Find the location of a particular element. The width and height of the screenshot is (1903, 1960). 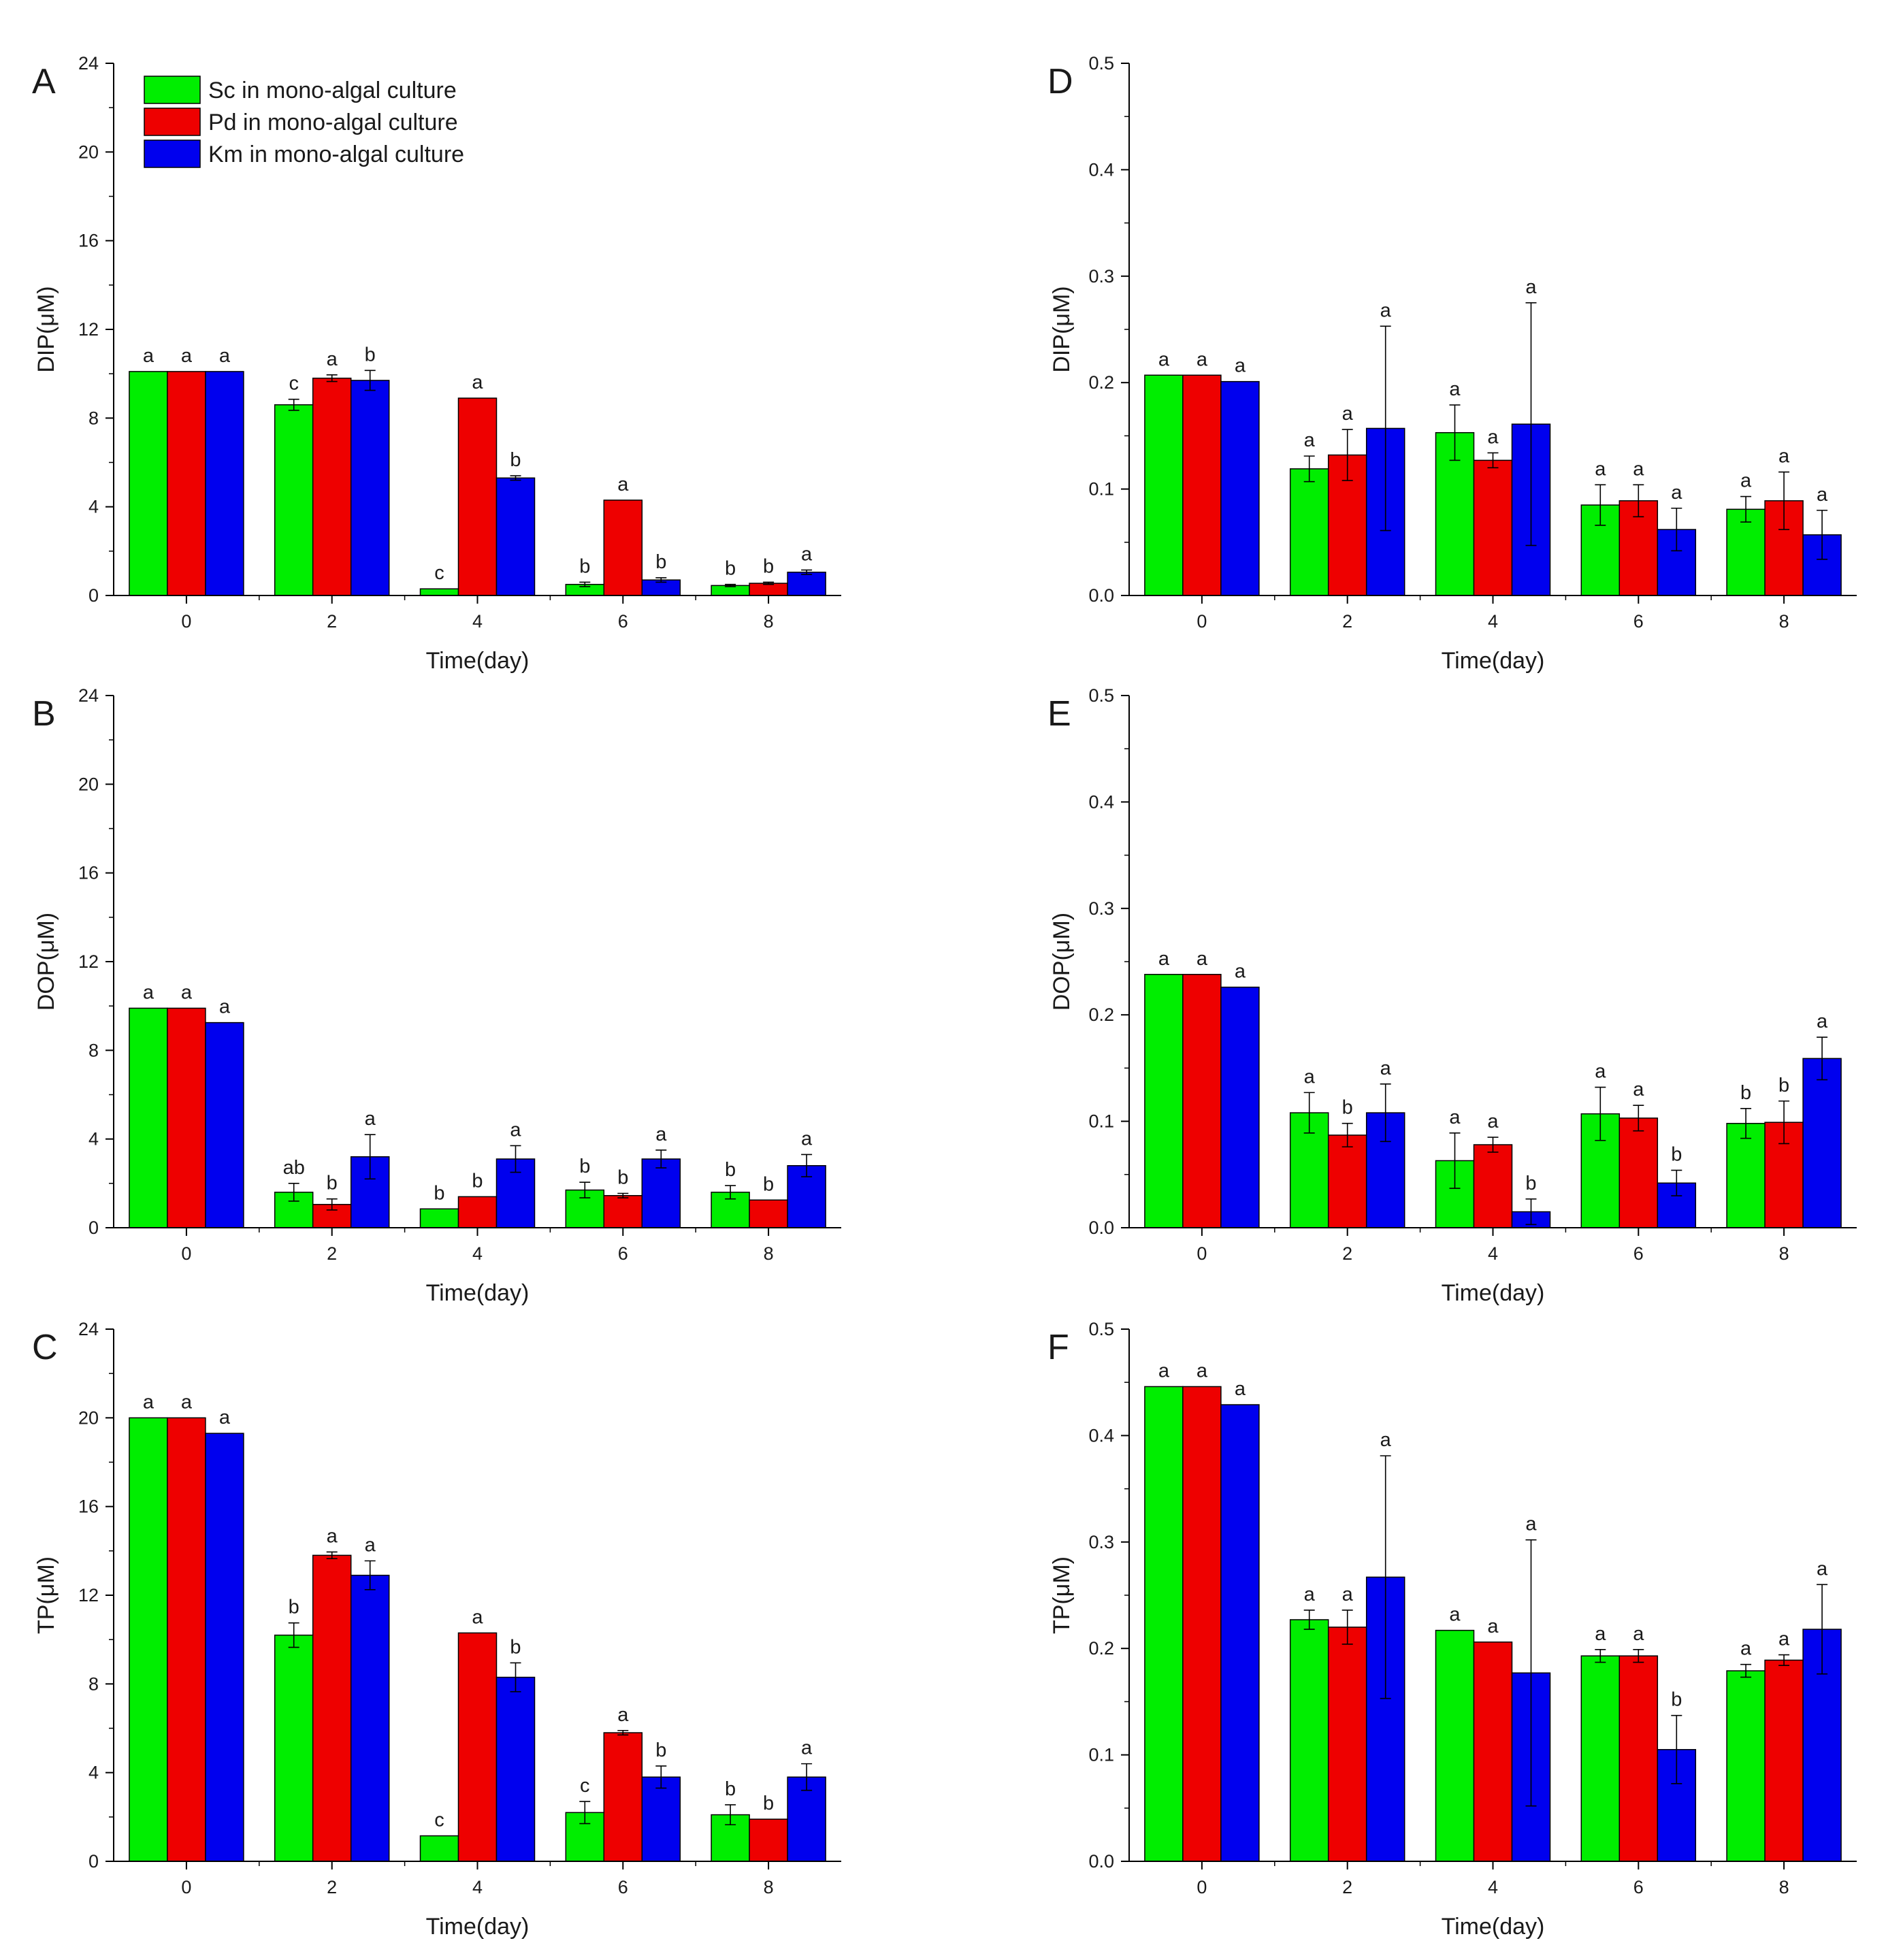

significance-label: ab is located at coordinates (294, 1168).